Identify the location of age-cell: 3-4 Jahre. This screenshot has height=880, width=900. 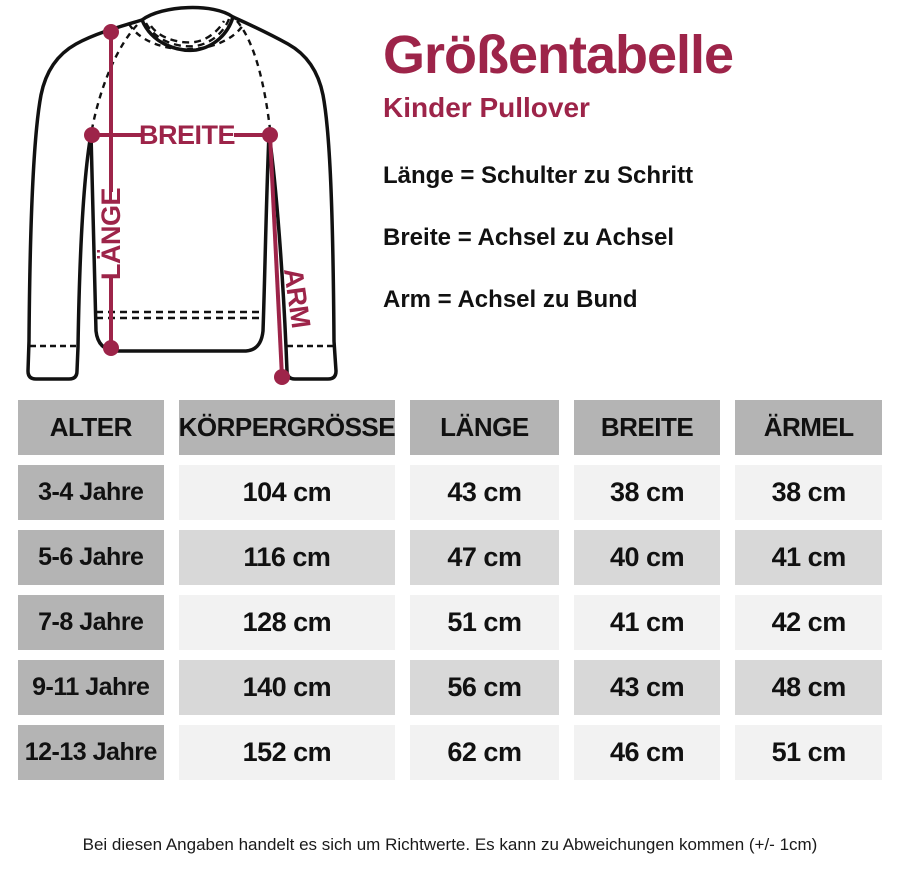
(91, 492).